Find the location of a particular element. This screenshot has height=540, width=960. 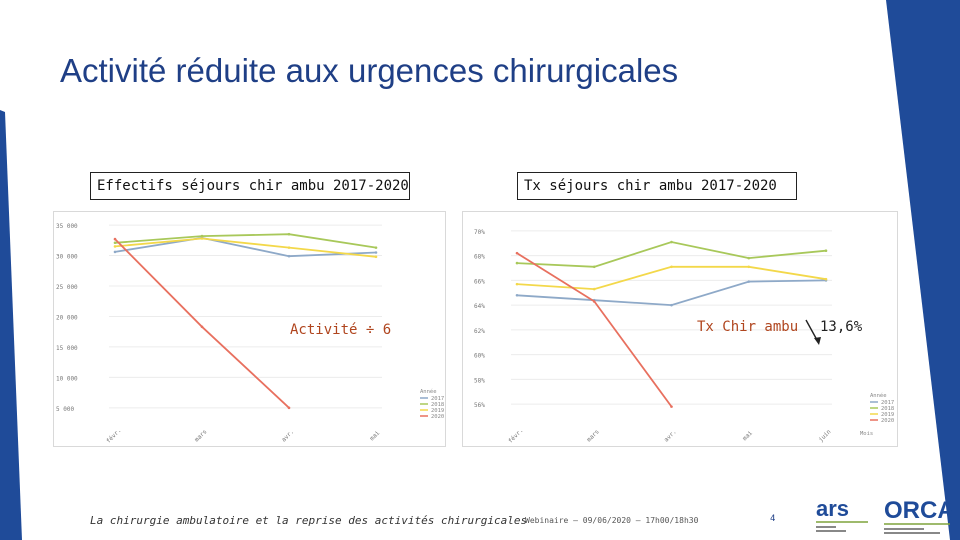

left-blue-band is located at coordinates (11, 325).